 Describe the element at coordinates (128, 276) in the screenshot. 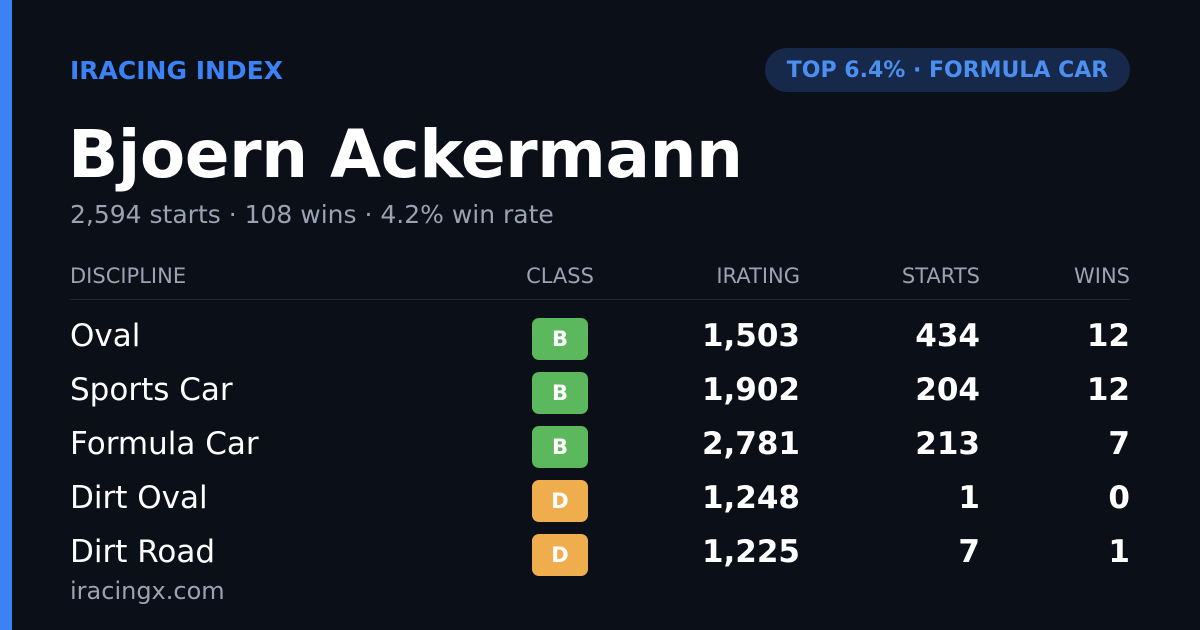

I see `column-header: DISCIPLINE` at that location.